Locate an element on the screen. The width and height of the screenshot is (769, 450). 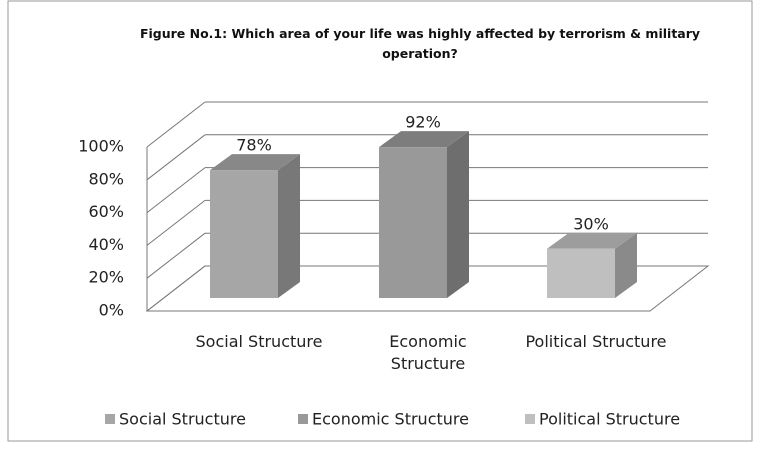
y-tick-label: 20% is located at coordinates (106, 277).